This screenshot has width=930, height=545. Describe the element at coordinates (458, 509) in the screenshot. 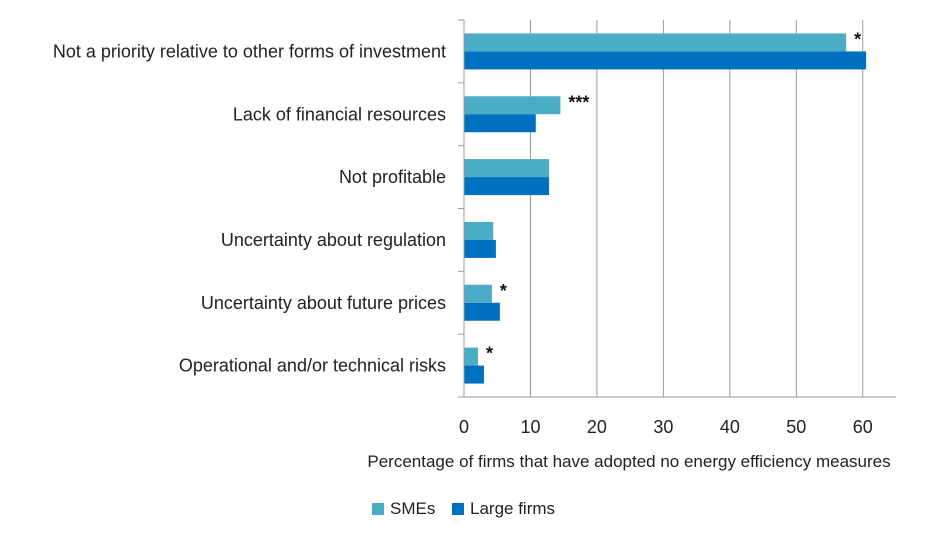

I see `legend-swatch-large-firms` at that location.